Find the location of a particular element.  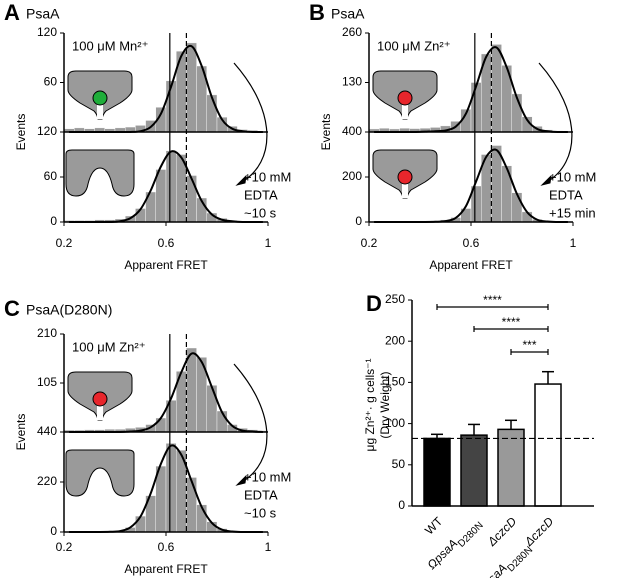

x-tick-label: ΔczcD is located at coordinates (501, 531).